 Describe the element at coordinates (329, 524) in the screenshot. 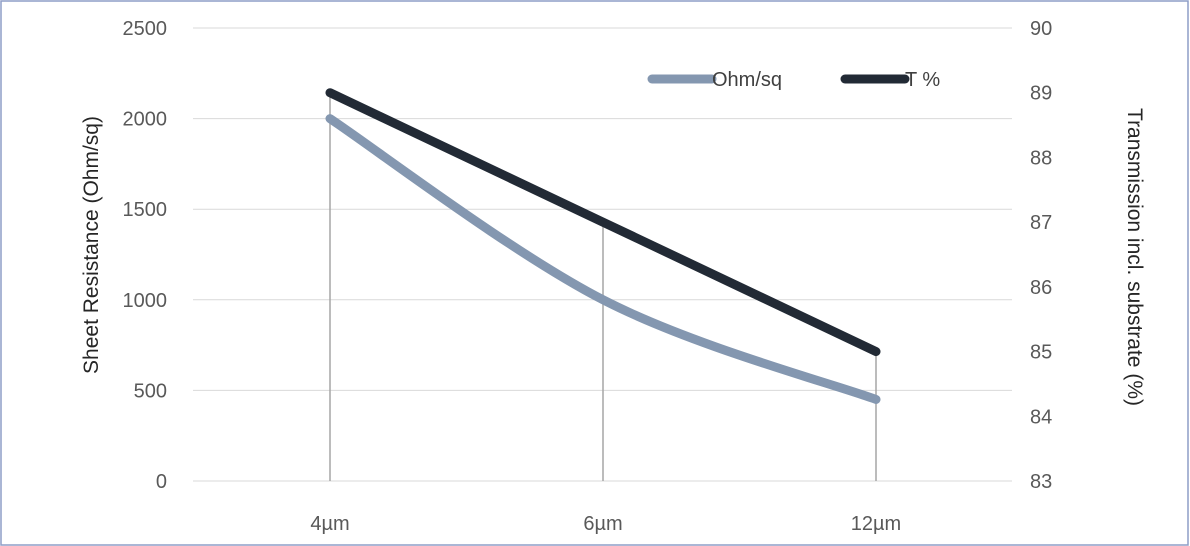

I see `category-tick-label: 4µm` at that location.